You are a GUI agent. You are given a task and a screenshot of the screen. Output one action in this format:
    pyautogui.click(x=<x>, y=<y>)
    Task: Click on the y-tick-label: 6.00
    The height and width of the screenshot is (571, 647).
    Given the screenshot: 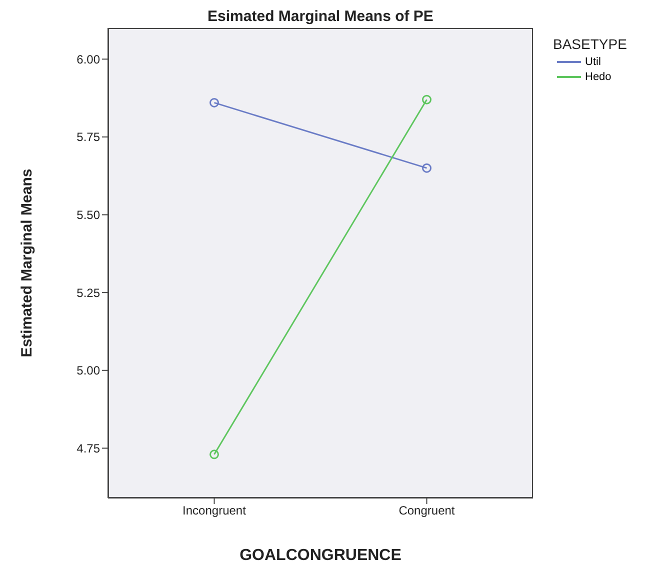 What is the action you would take?
    pyautogui.click(x=88, y=59)
    